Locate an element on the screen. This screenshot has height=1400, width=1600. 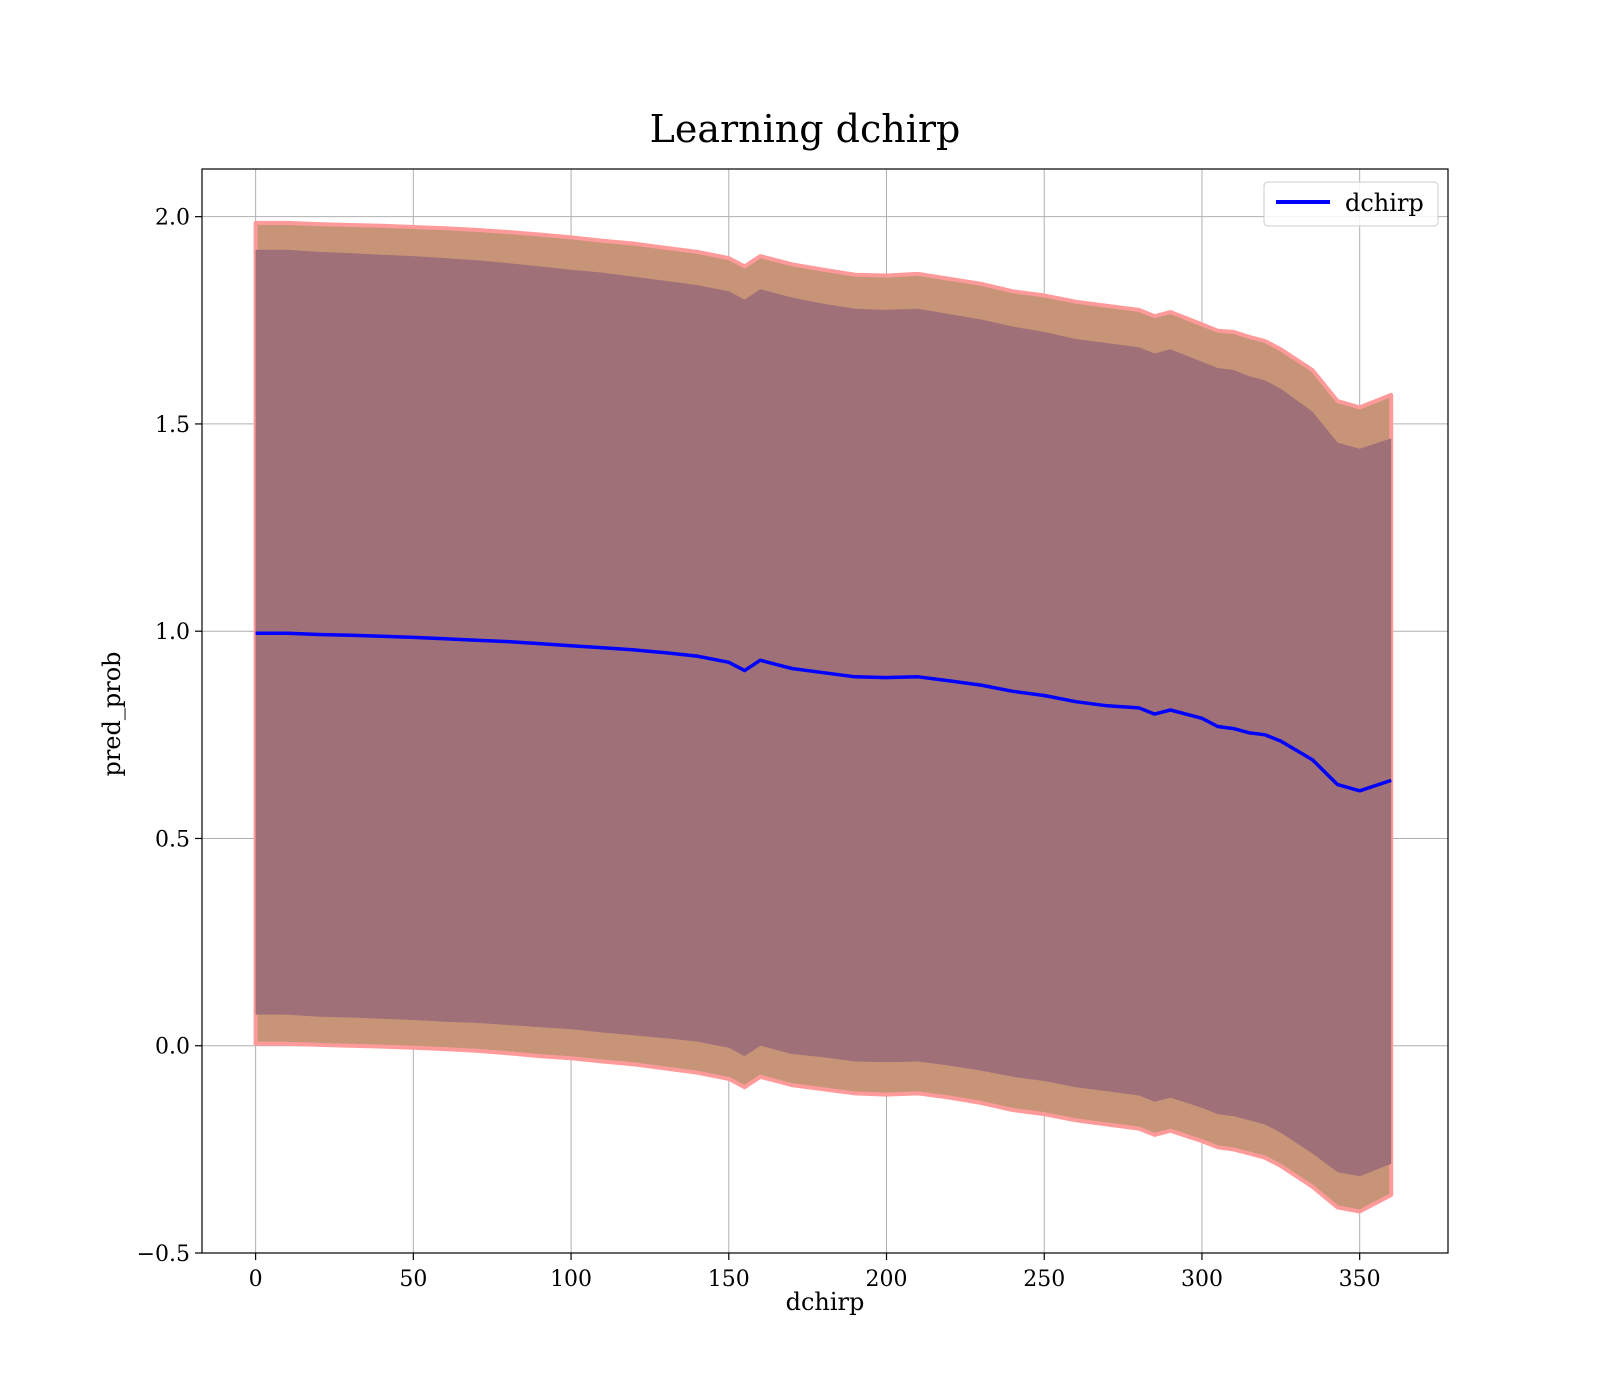
x-tick-label-3: 150 is located at coordinates (729, 1279).